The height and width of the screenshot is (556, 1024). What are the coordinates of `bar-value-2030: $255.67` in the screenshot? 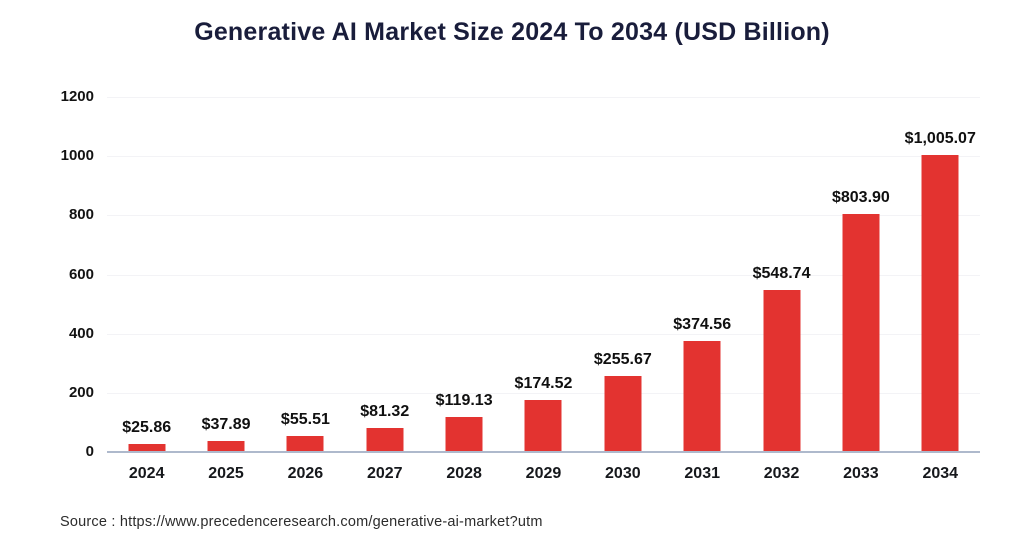 It's located at (622, 360).